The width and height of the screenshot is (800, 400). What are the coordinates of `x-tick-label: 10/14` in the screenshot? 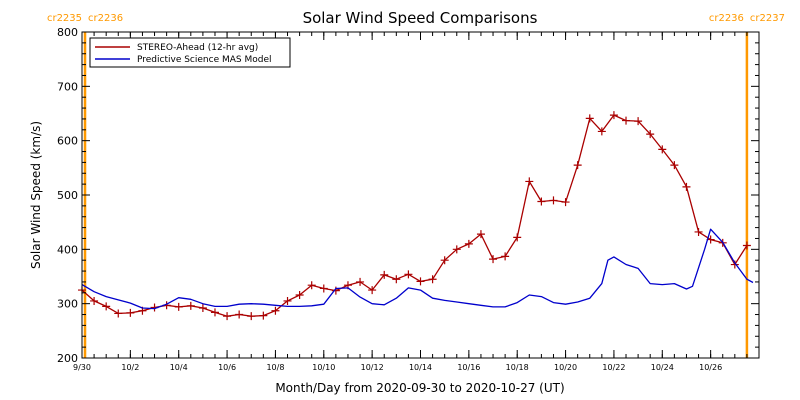 It's located at (420, 367).